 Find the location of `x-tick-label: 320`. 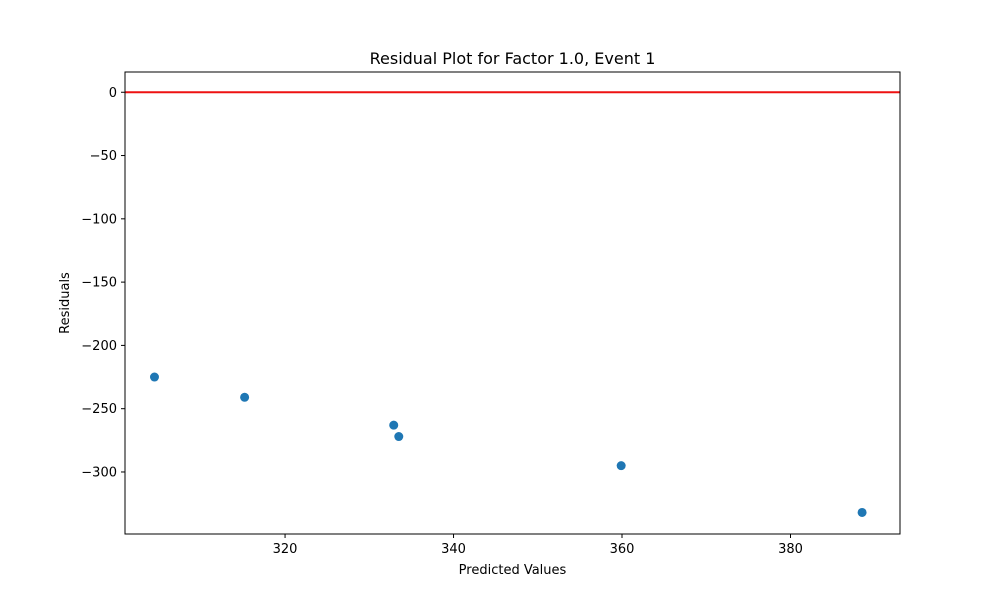

x-tick-label: 320 is located at coordinates (285, 549).